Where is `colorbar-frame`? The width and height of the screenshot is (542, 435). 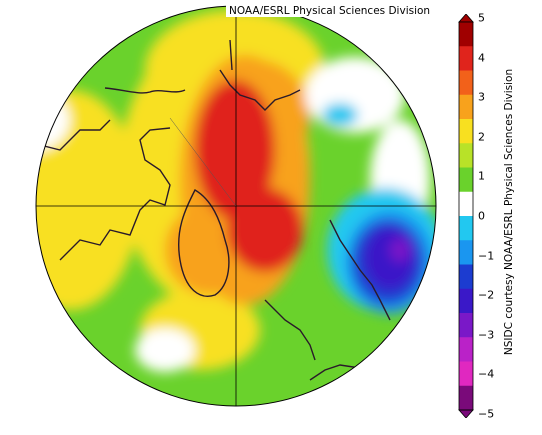
colorbar-frame is located at coordinates (466, 216).